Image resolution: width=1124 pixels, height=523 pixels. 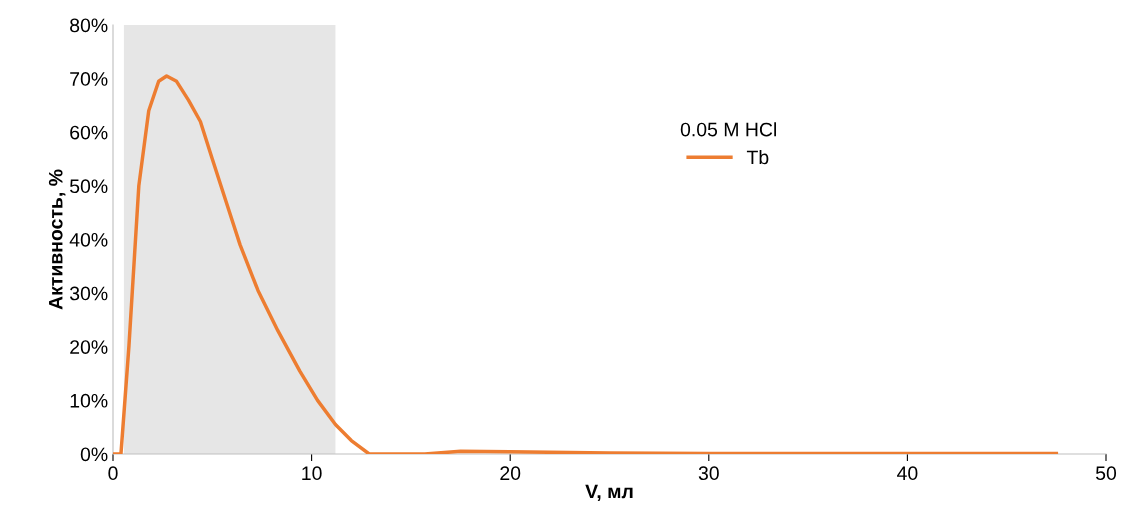 I want to click on y-tick-label: 20%, so click(x=89, y=347).